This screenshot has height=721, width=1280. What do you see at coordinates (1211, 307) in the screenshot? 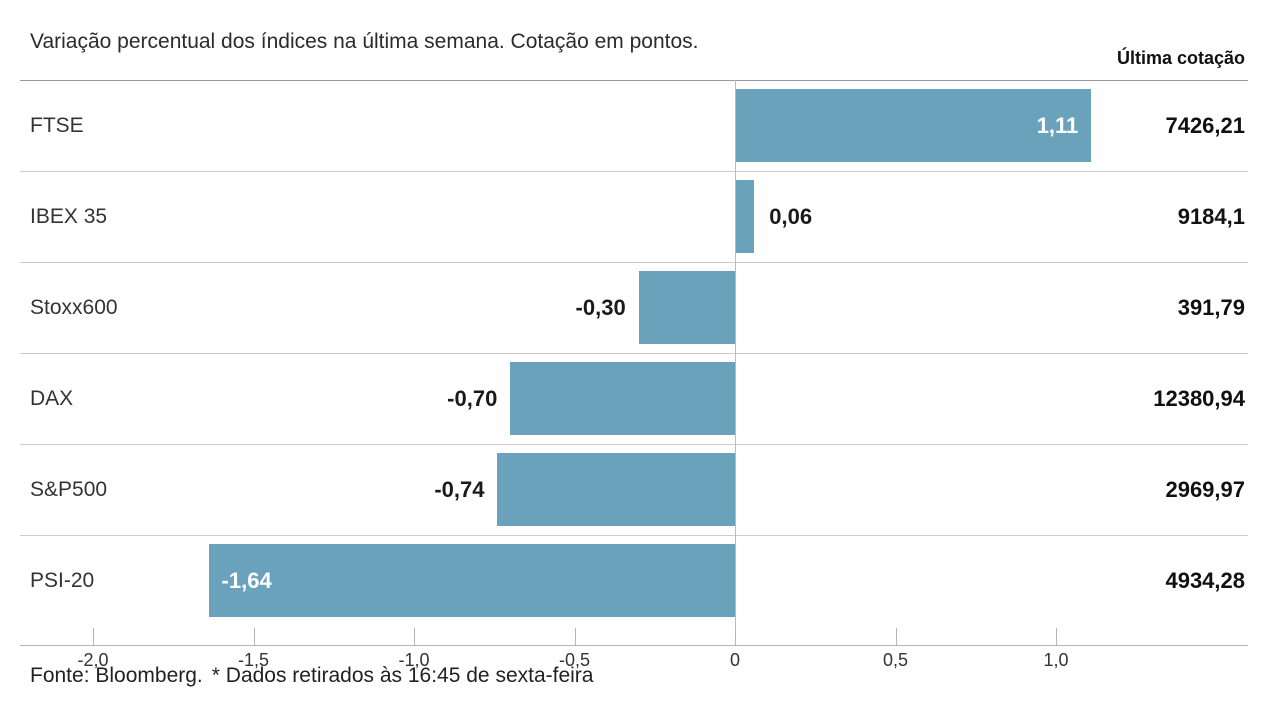
I see `last-quote-stoxx600: 391,79` at bounding box center [1211, 307].